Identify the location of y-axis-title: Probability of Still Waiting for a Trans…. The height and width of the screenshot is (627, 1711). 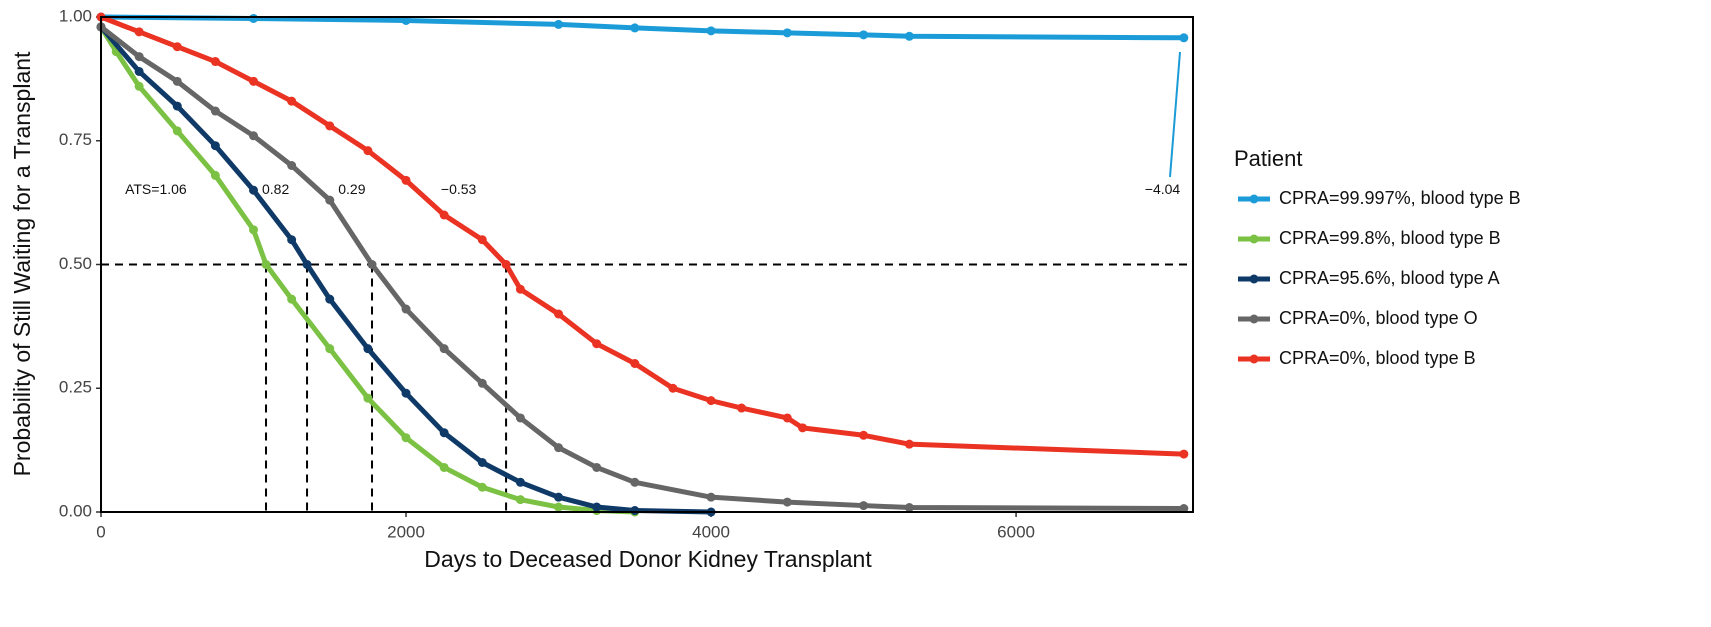
(22, 263).